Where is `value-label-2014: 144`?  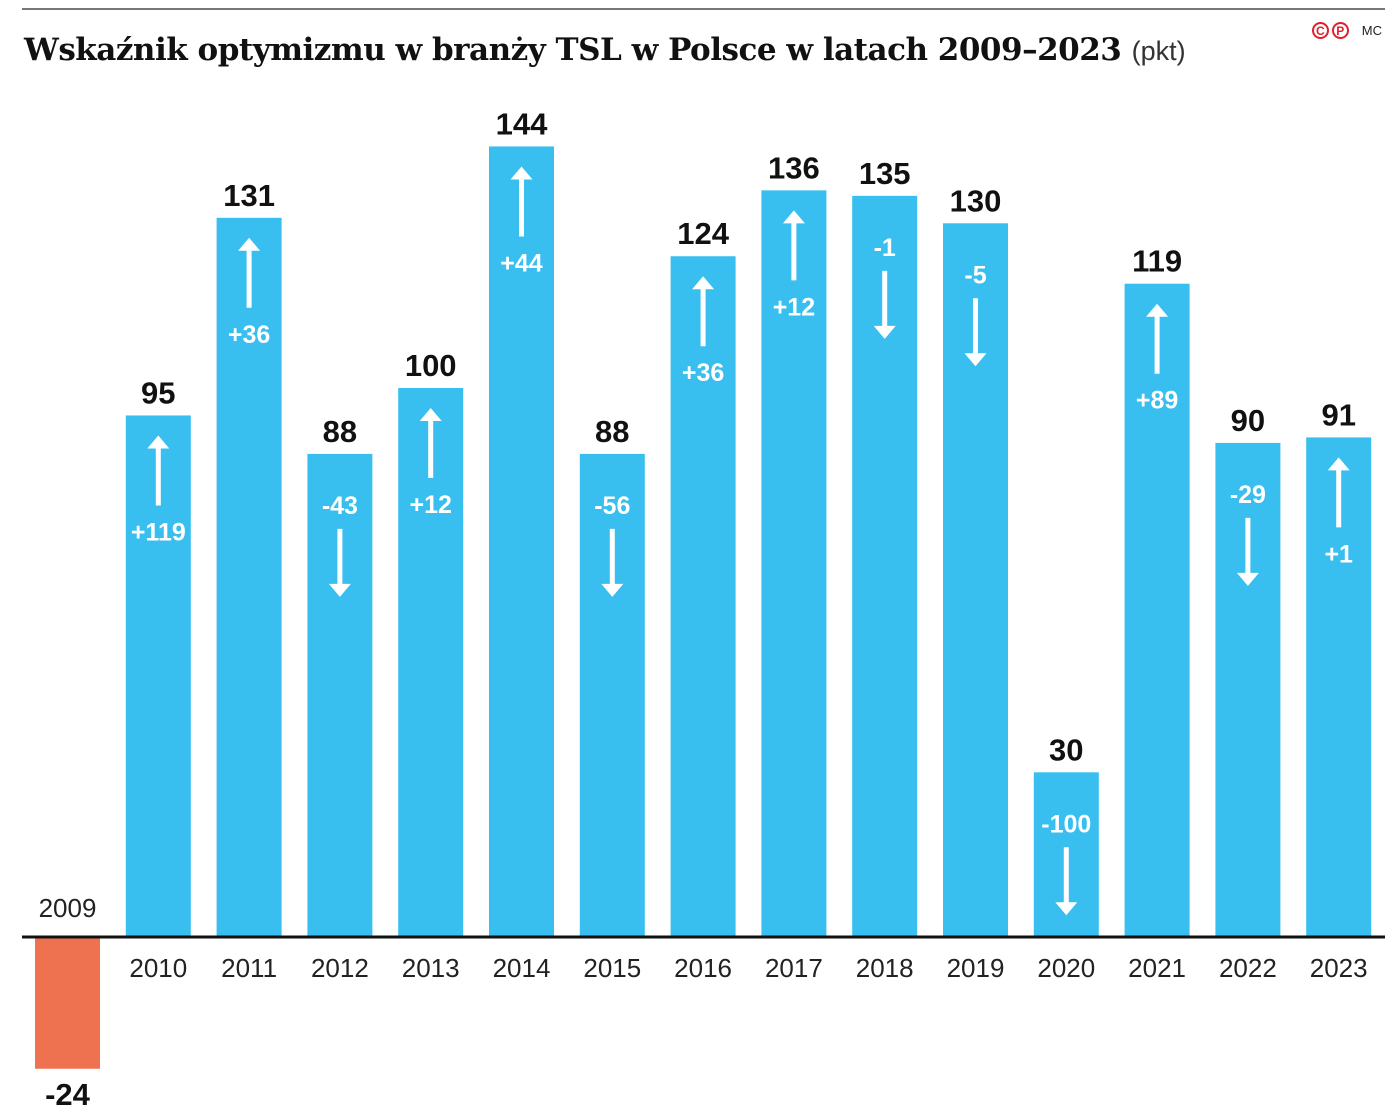 value-label-2014: 144 is located at coordinates (522, 123).